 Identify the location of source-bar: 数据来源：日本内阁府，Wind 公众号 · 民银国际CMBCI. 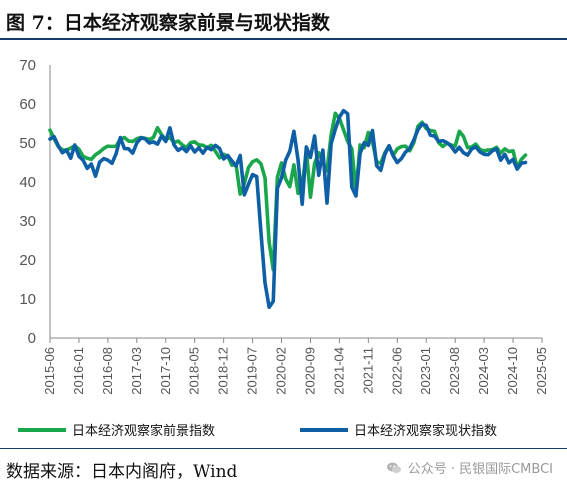
(283, 466).